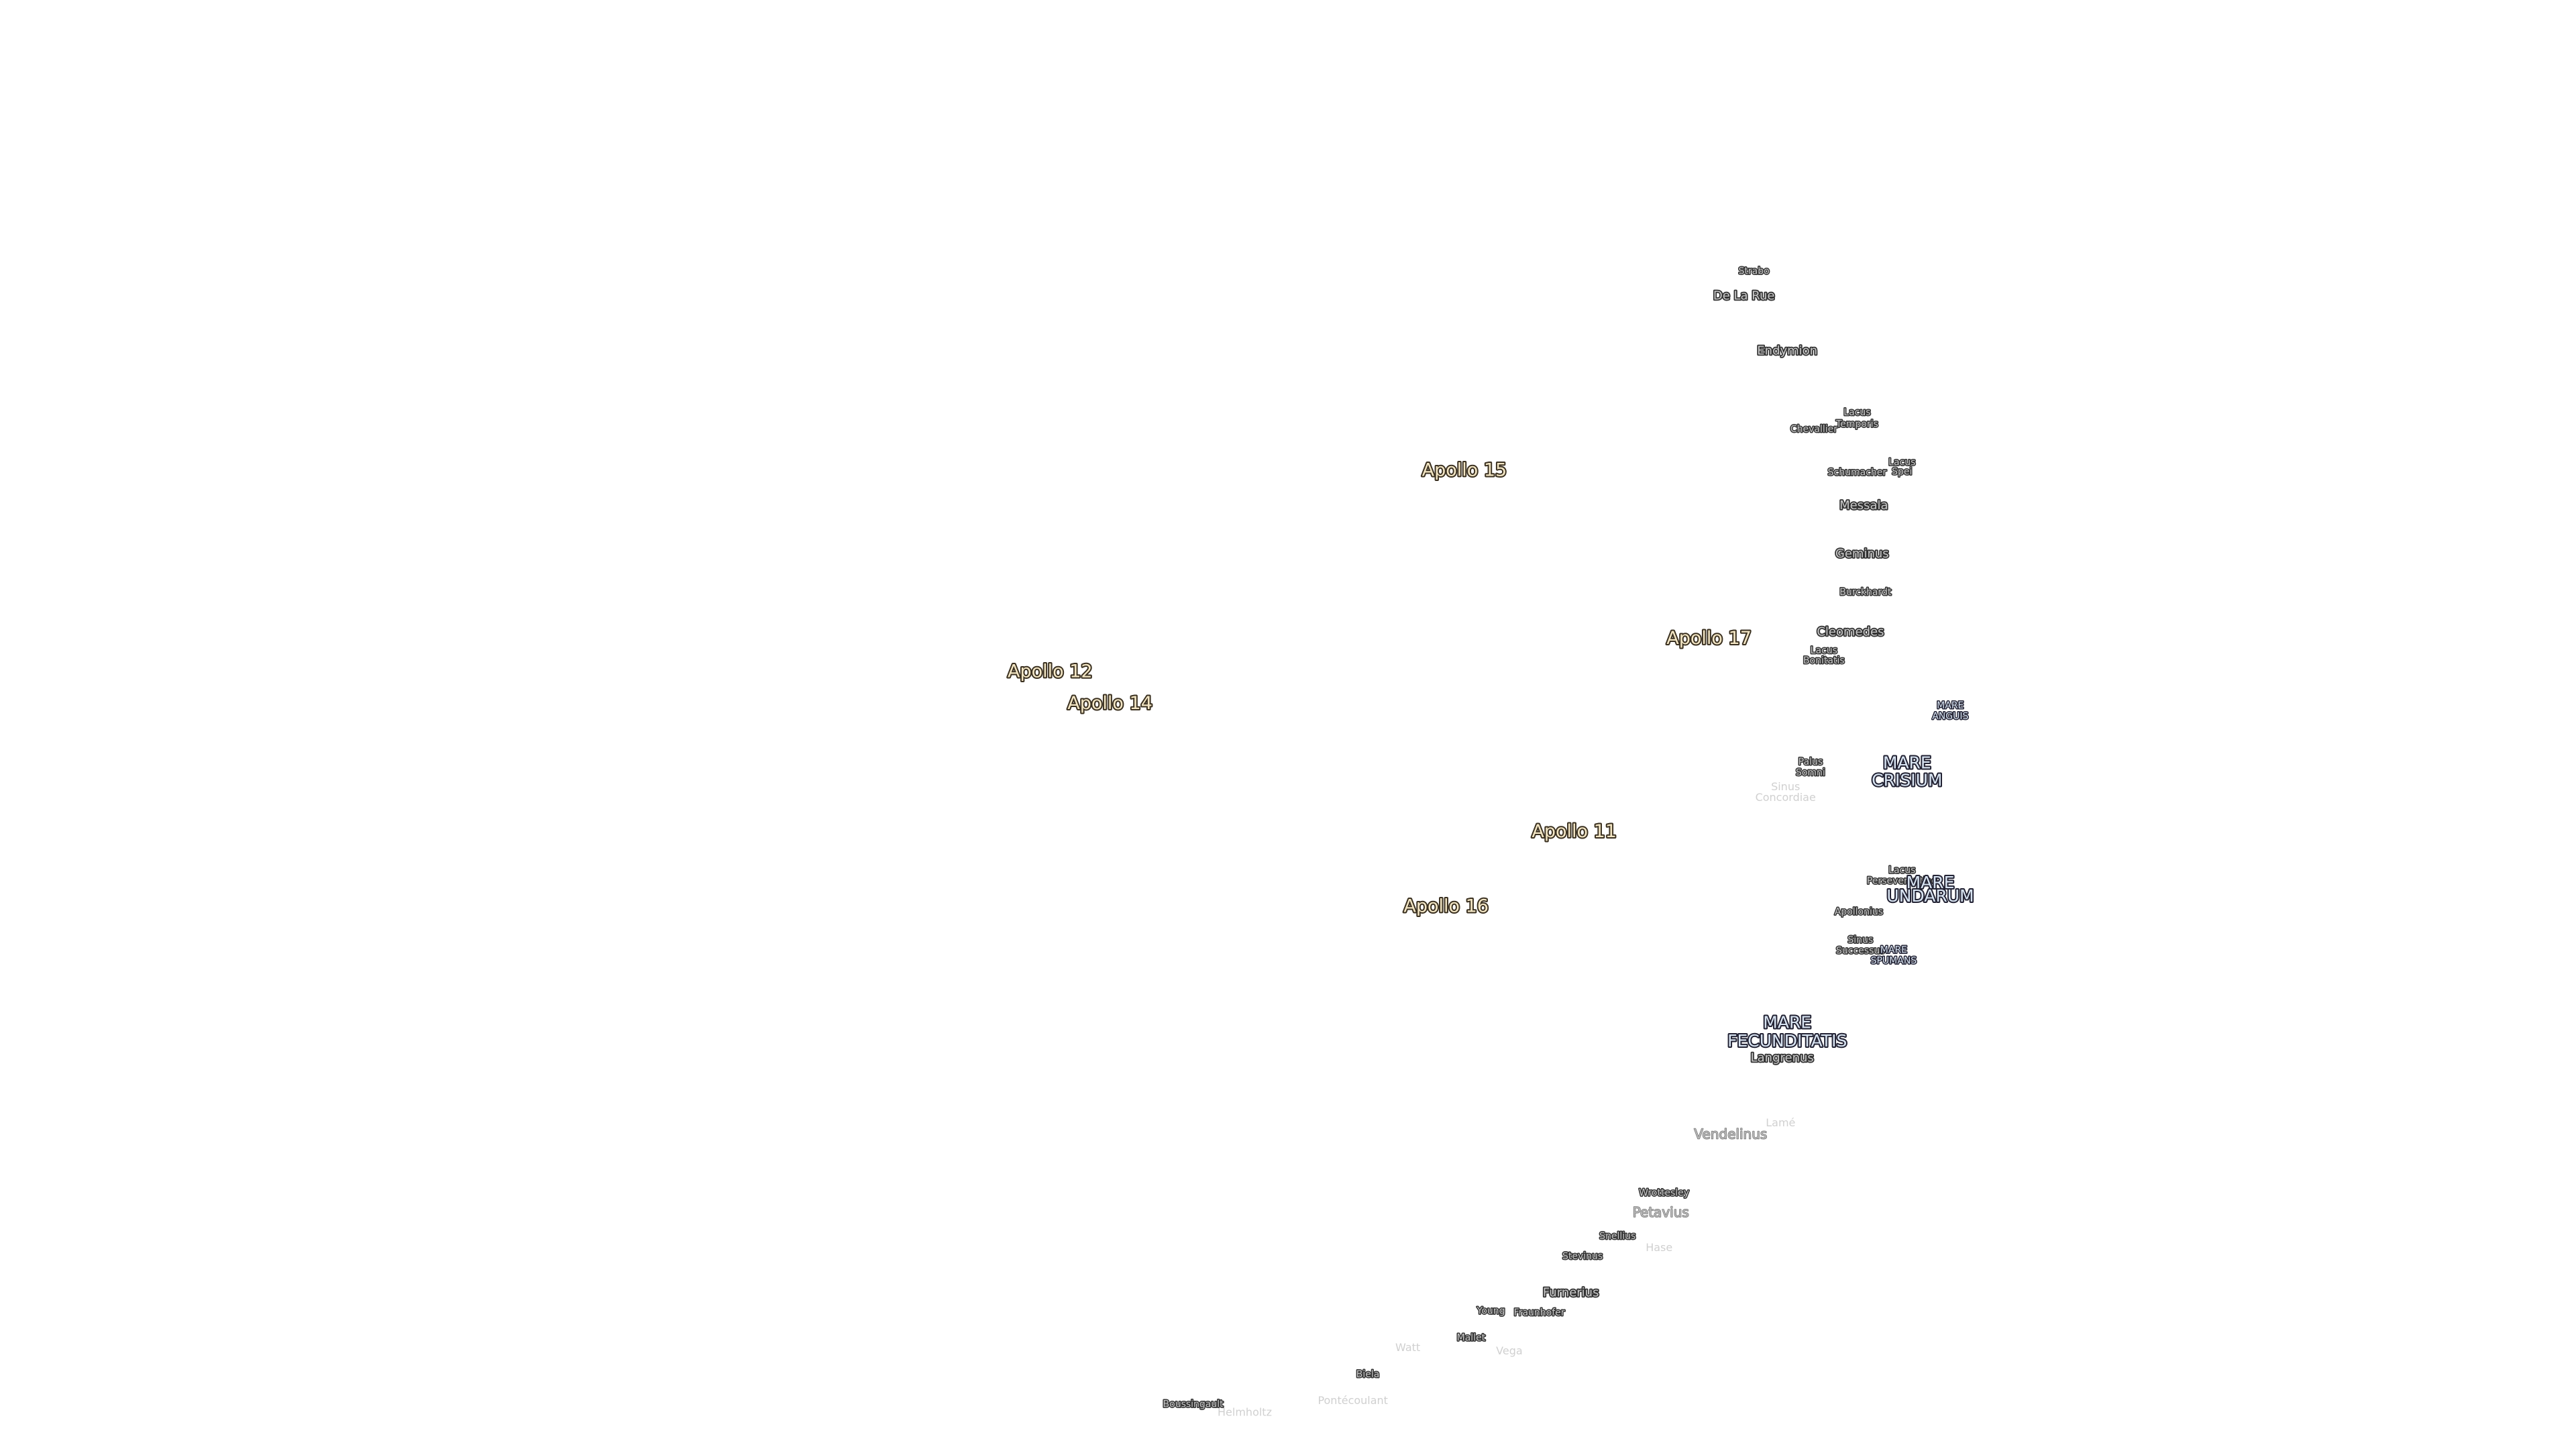  I want to click on label-text: Furnerius, so click(1571, 1292).